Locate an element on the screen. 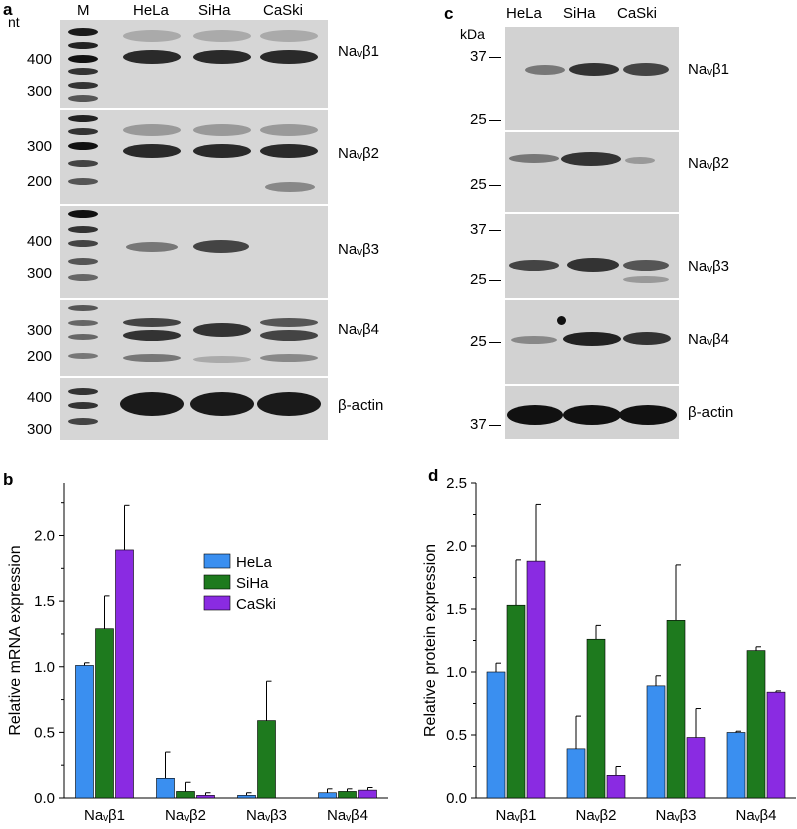  blot-row2-label: Naᵥβ2 is located at coordinates (708, 163).